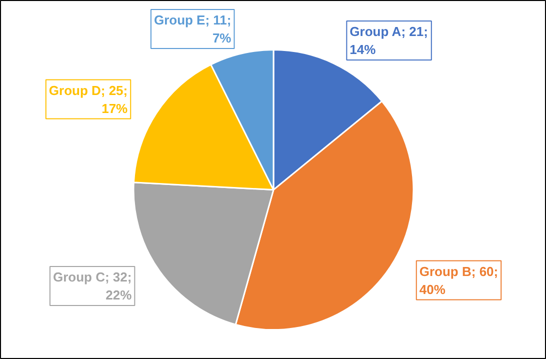  I want to click on slice-label: Group C; 32; 22%, so click(92, 286).